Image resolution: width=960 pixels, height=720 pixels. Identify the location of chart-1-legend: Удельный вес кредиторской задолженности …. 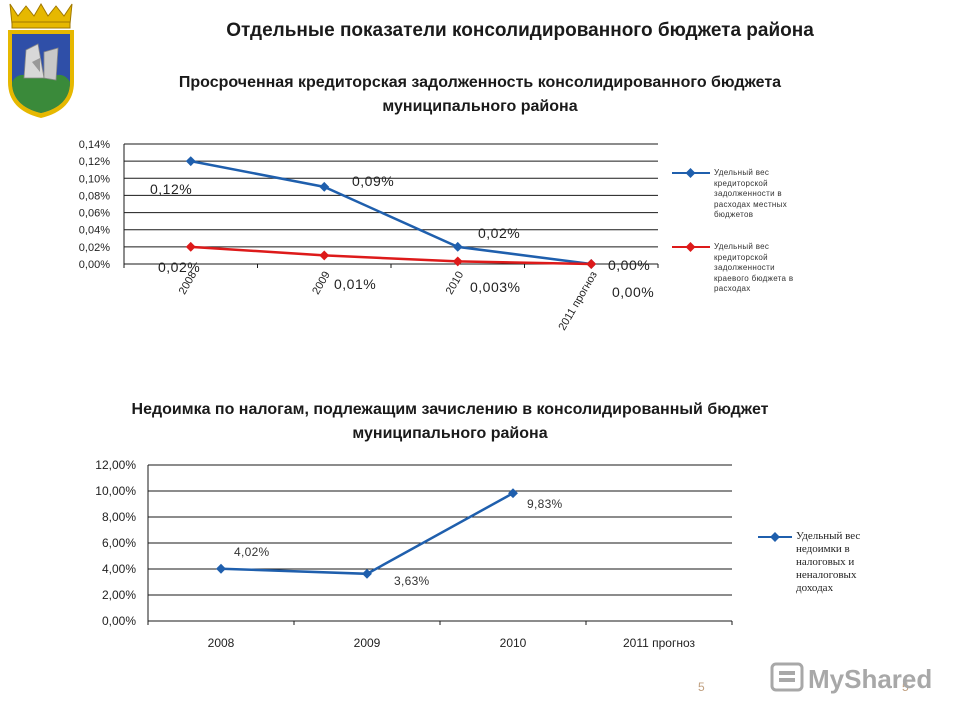
(733, 245).